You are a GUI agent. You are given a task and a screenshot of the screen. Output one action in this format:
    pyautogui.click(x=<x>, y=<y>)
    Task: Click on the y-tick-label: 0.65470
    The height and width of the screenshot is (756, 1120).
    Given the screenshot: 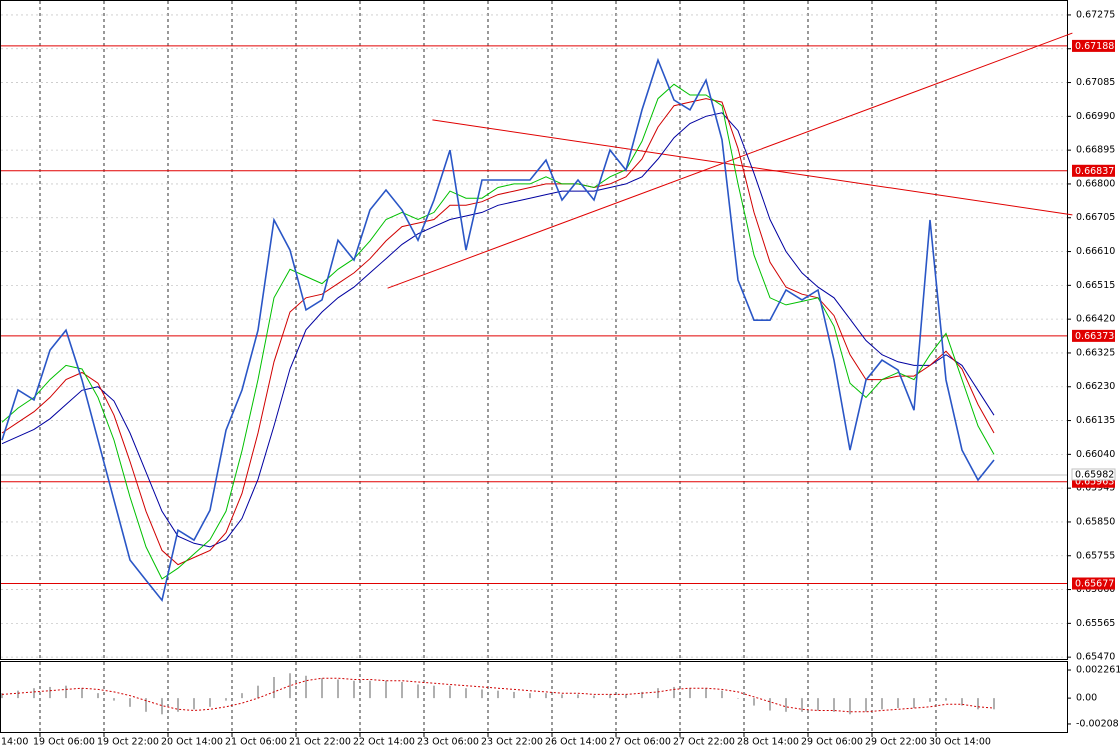 What is the action you would take?
    pyautogui.click(x=1095, y=657)
    